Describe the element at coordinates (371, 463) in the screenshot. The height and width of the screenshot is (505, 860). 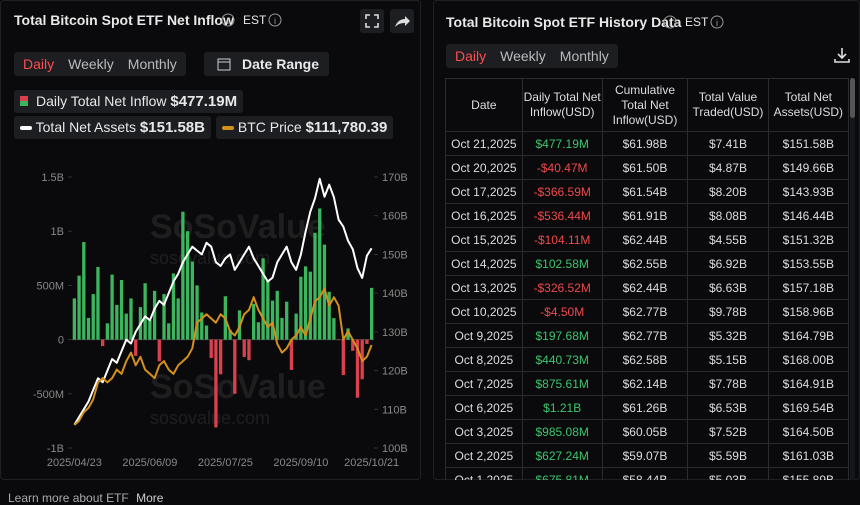
I see `x-tick-label: 2025/10/21` at that location.